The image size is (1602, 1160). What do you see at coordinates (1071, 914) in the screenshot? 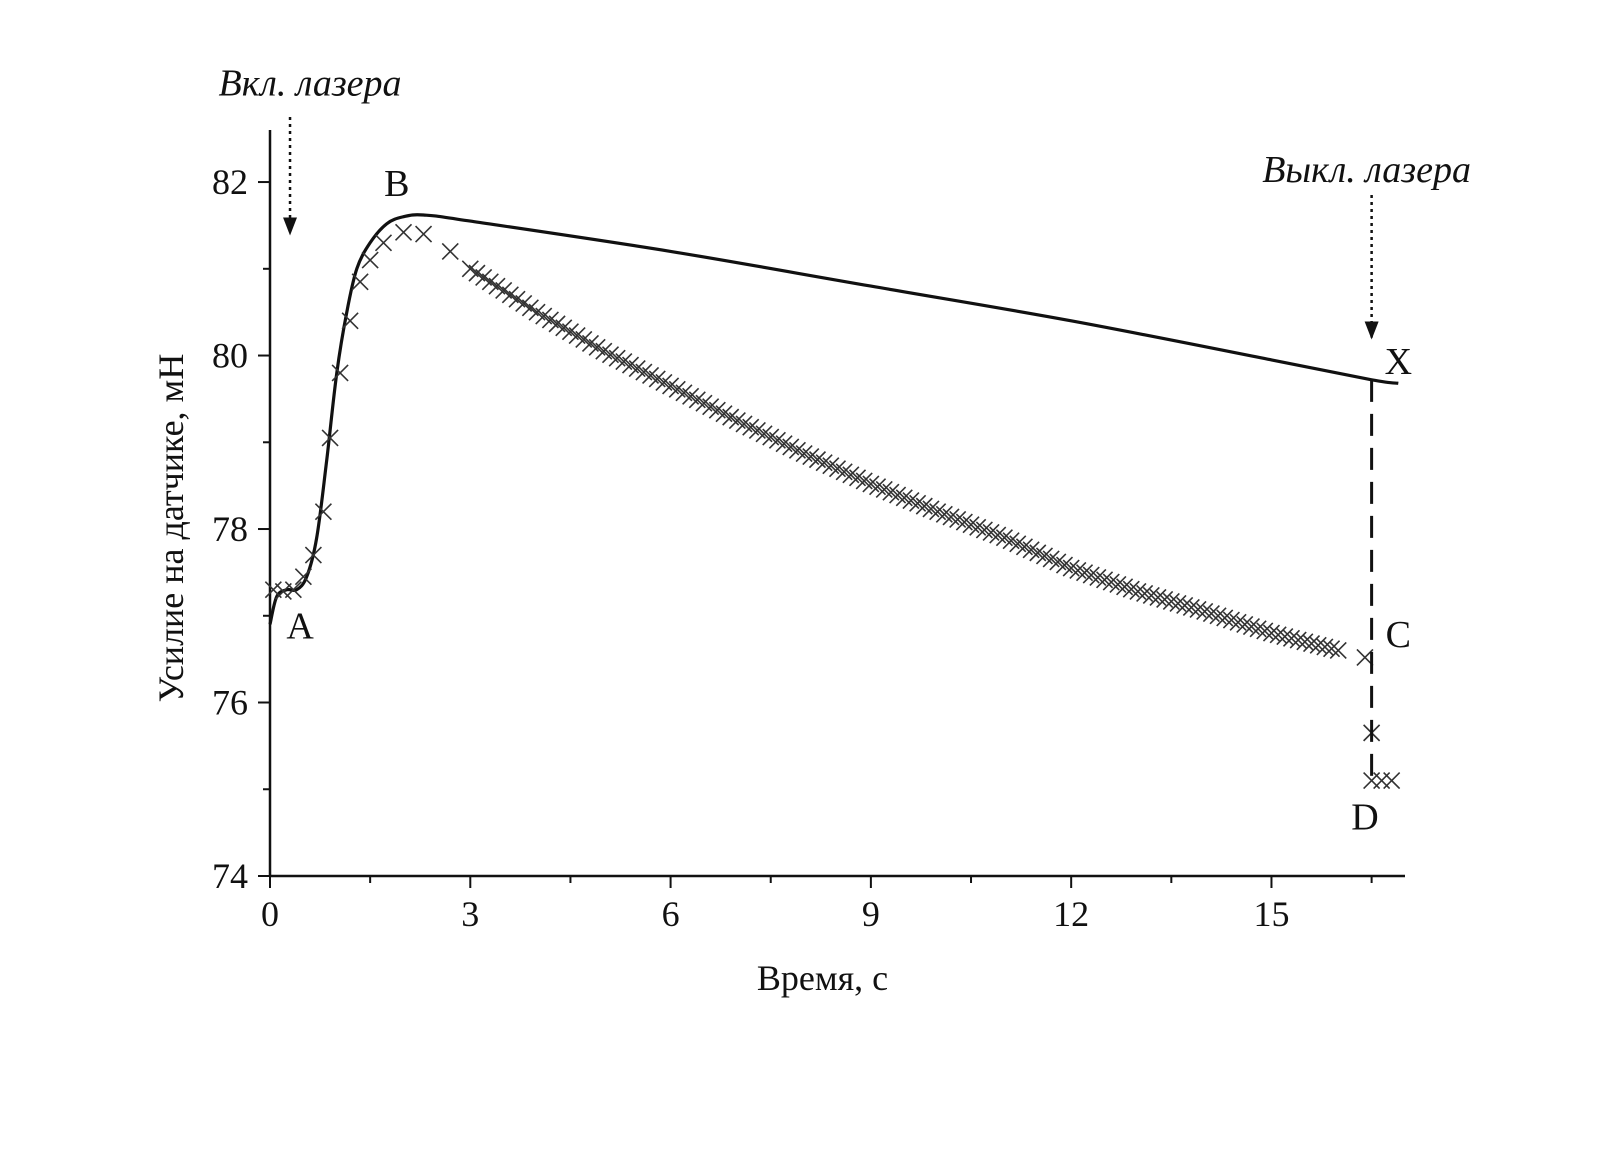
I see `x-tick-label: 12` at bounding box center [1071, 914].